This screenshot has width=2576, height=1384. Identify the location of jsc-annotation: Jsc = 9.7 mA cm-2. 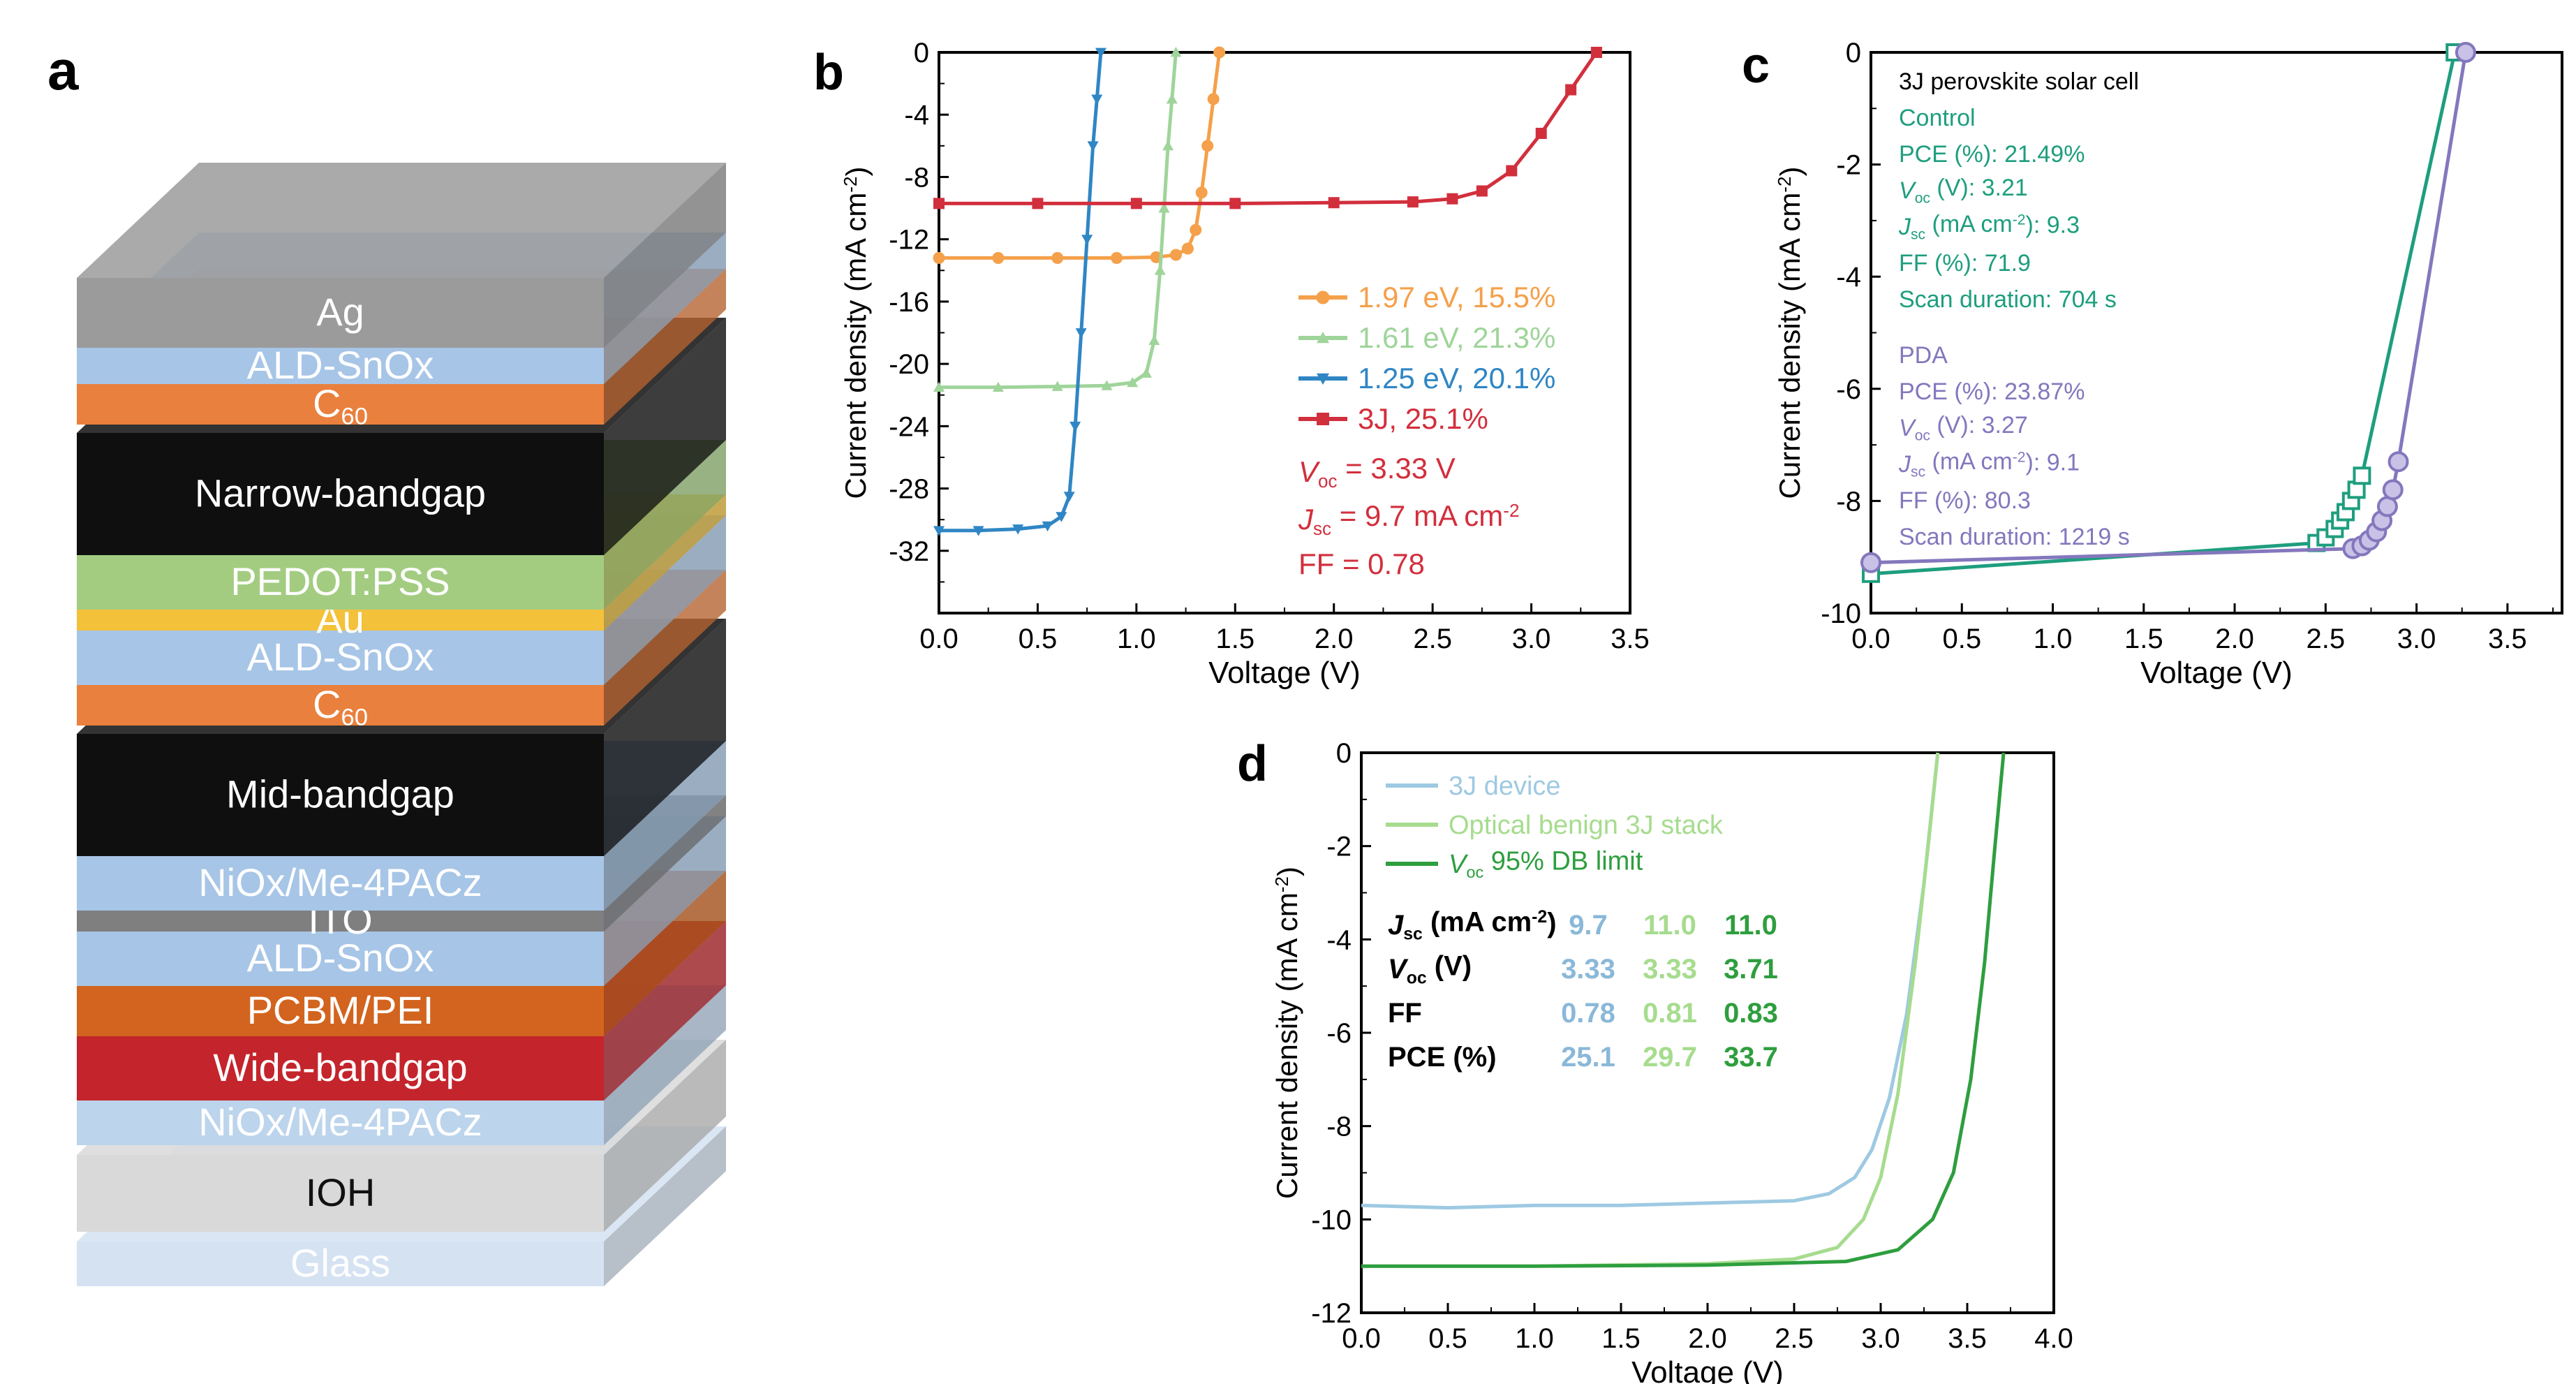
(1408, 519).